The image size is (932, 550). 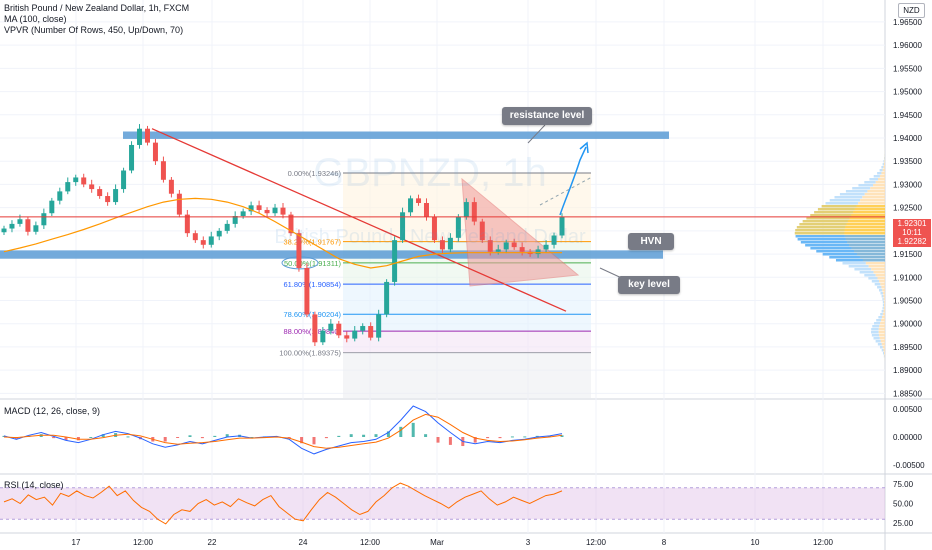 I want to click on ma100-line, so click(x=282, y=233).